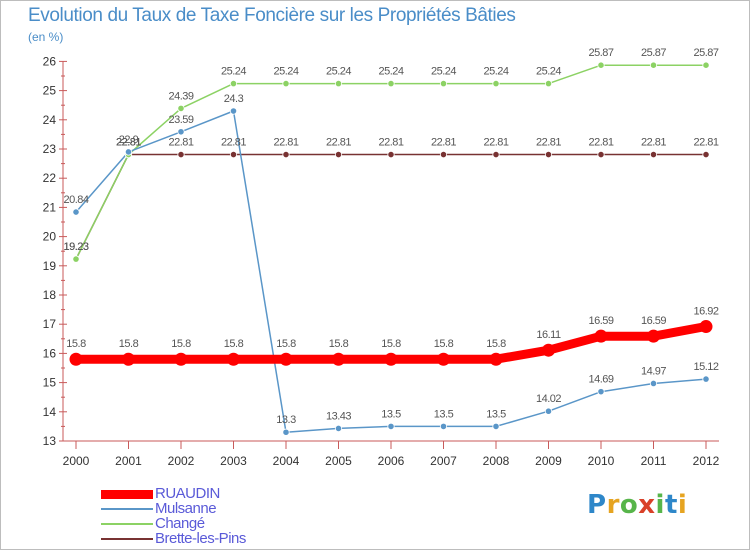  What do you see at coordinates (286, 461) in the screenshot?
I see `x-tick-label: 2004` at bounding box center [286, 461].